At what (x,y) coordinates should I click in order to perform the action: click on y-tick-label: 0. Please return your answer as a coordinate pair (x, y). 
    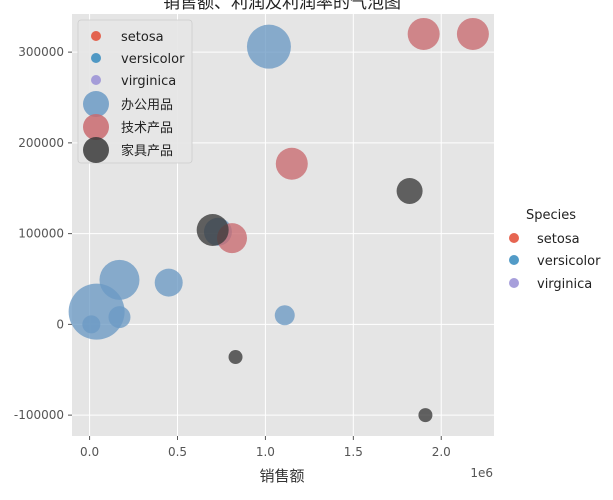
    Looking at the image, I should click on (60, 324).